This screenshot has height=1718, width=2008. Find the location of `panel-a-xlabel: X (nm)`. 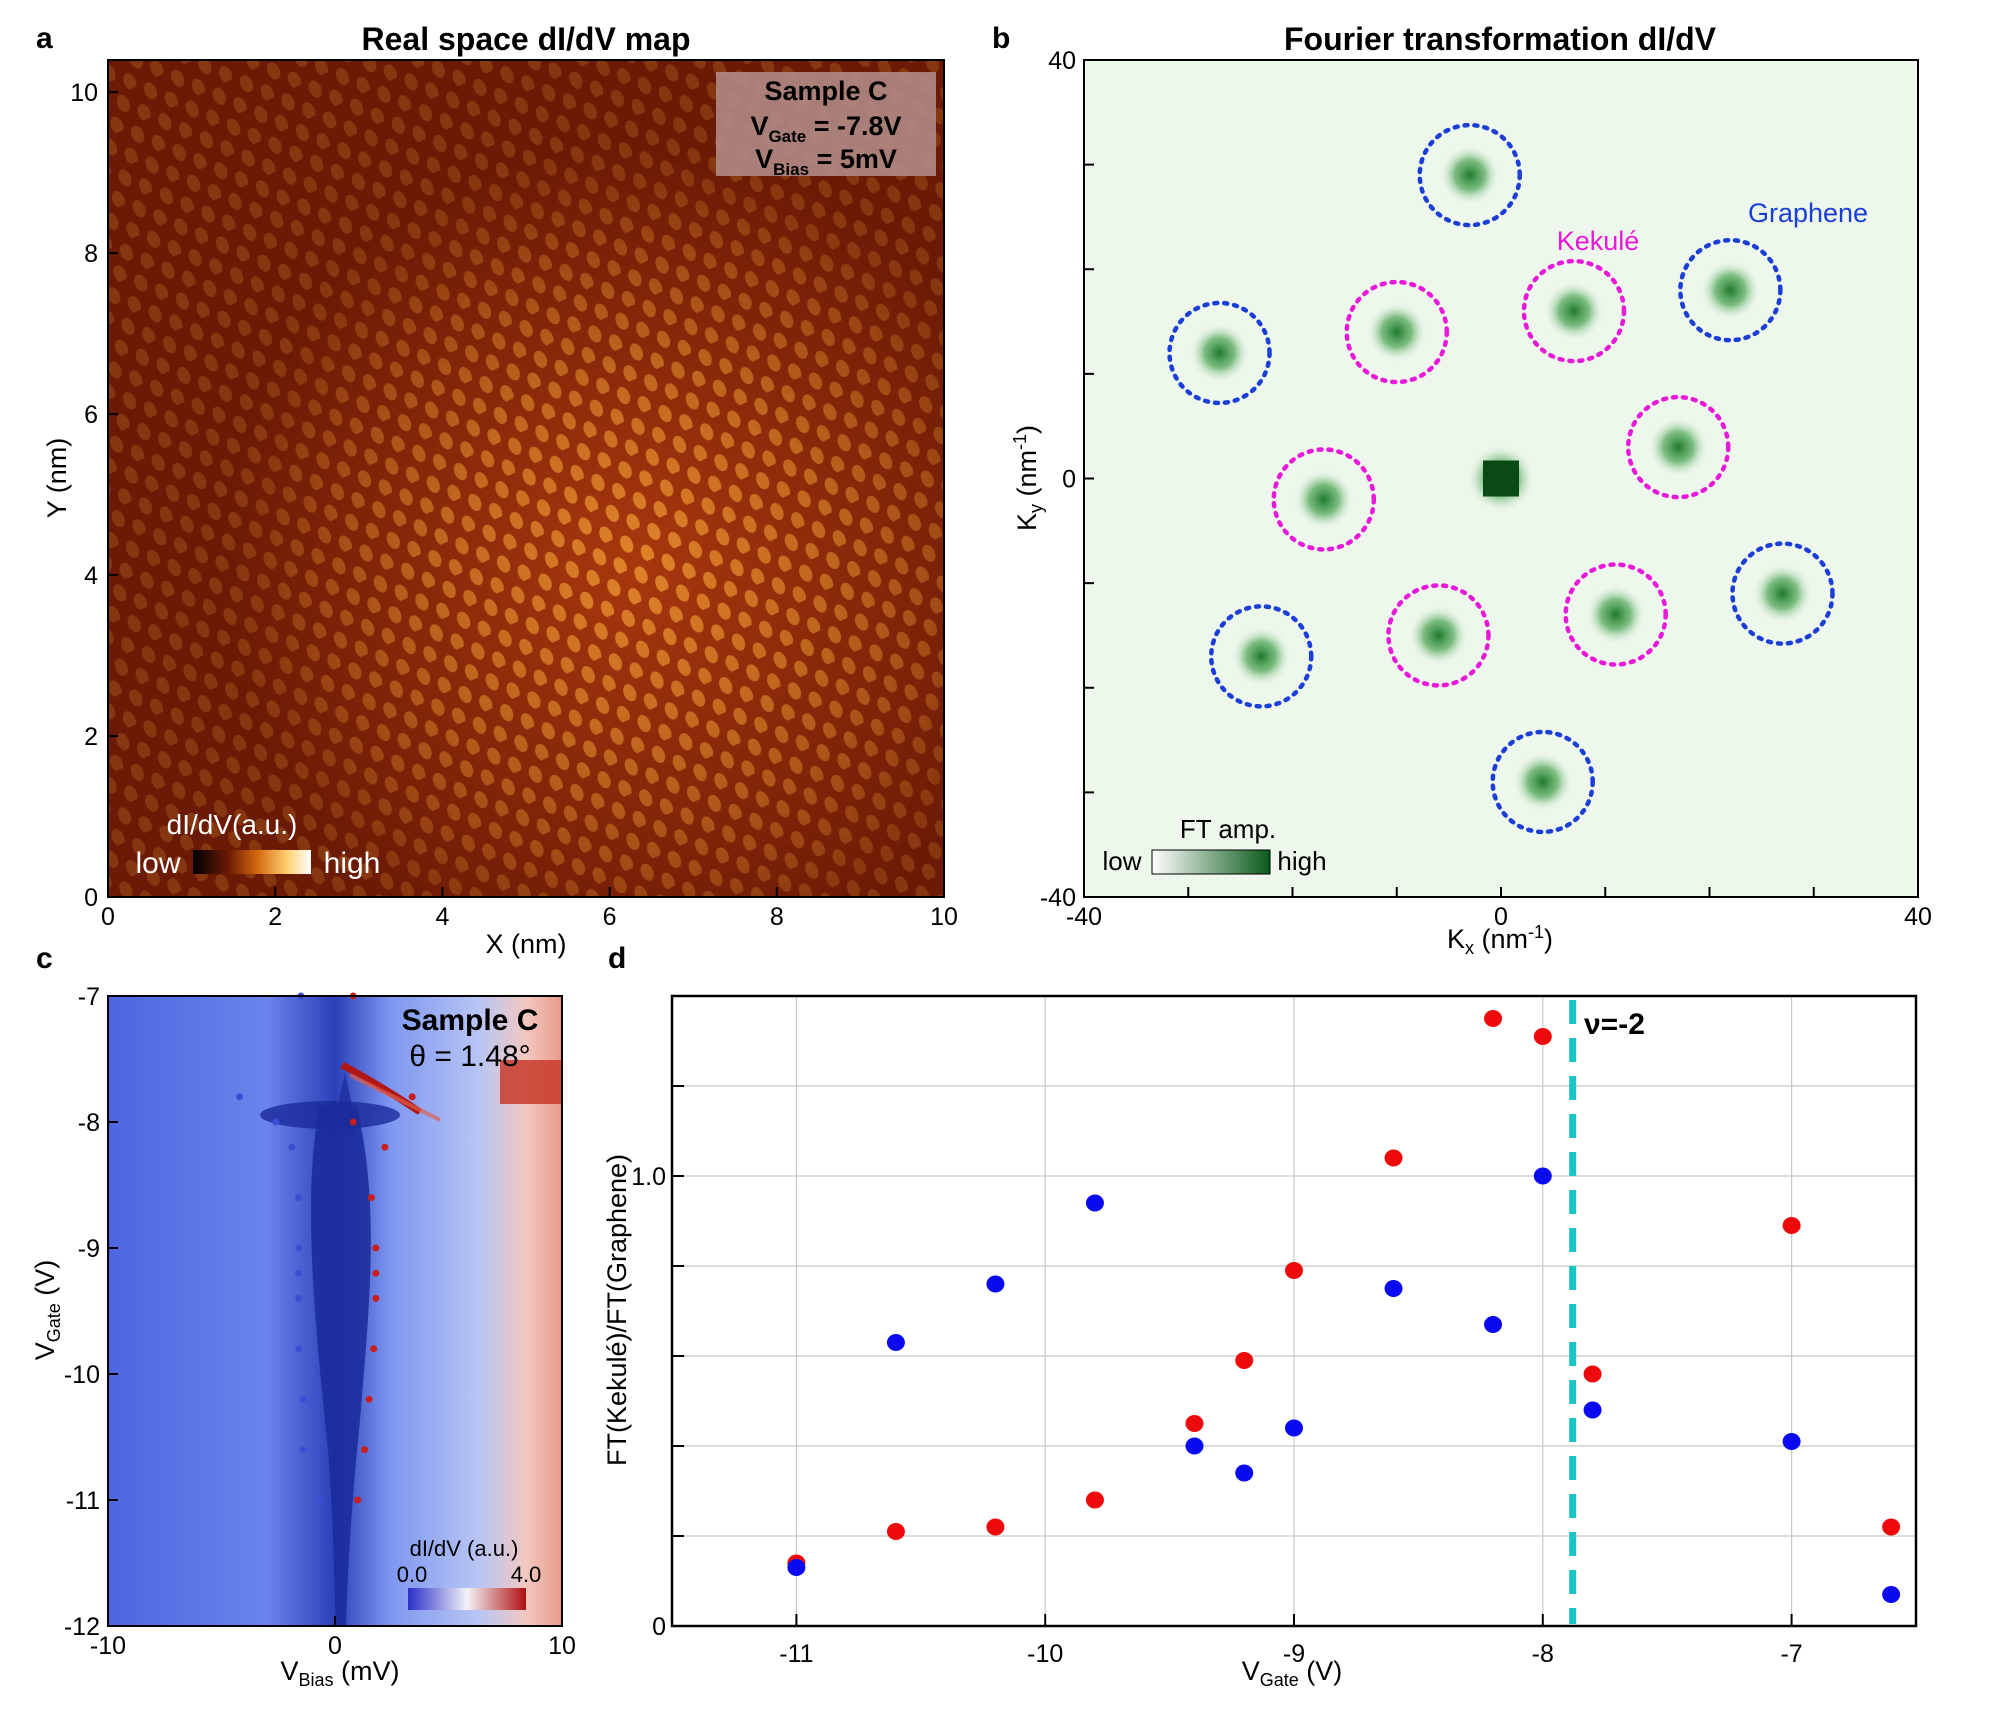

panel-a-xlabel: X (nm) is located at coordinates (526, 944).